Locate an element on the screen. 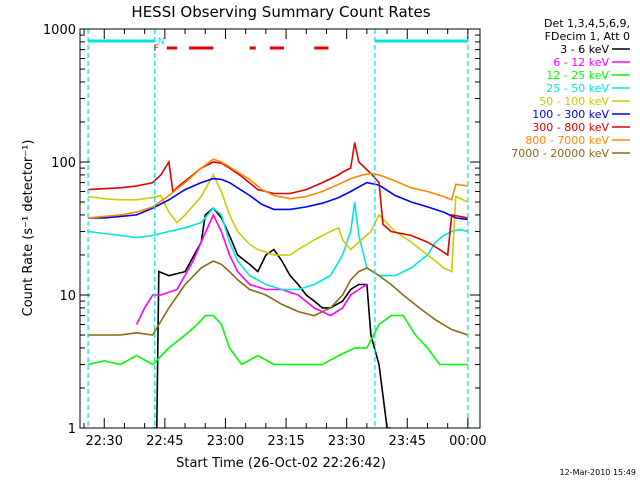  legend-entry-label-4: 50 - 100 keV is located at coordinates (574, 101).